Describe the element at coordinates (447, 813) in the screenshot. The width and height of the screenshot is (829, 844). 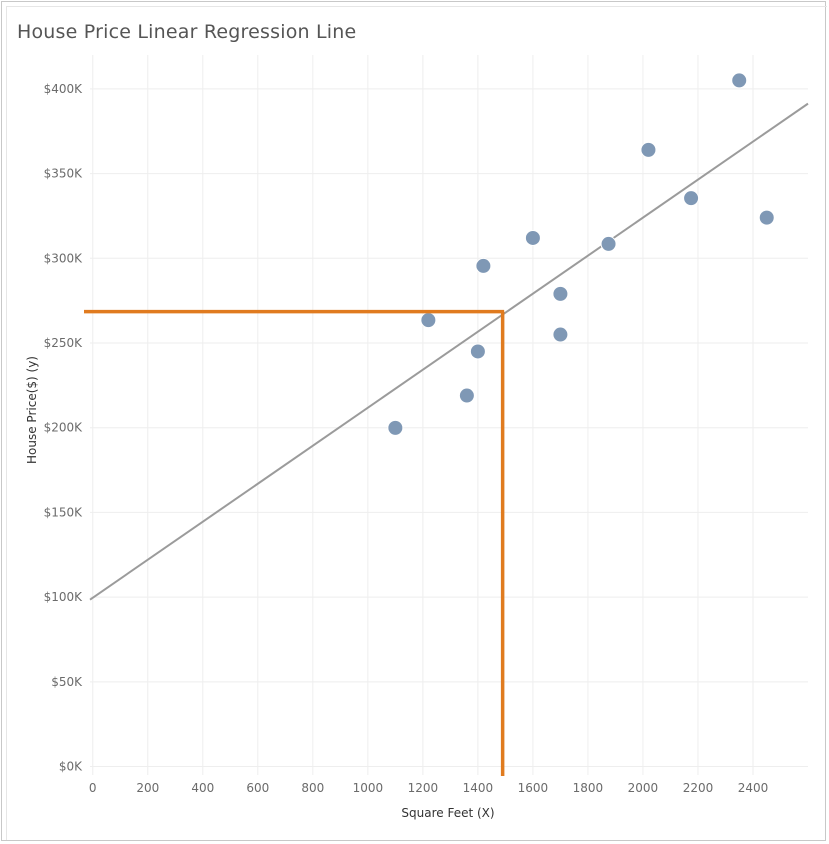
I see `x-axis-title: Square Feet (X)` at that location.